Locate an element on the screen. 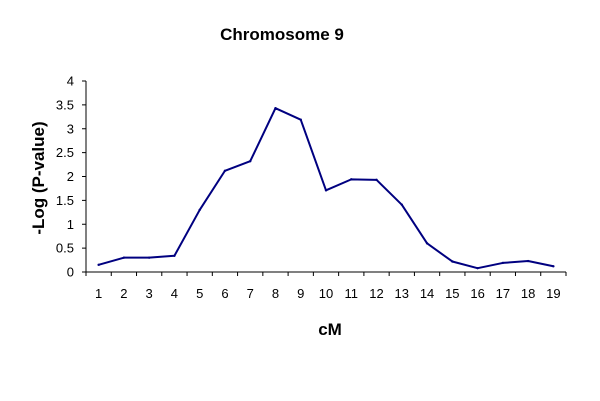 The image size is (600, 401). x-axis-ticks: 1 2 3 4 5 6 7 8 9 10 11 12 13 14 15 16 17 18 19 is located at coordinates (326, 286).